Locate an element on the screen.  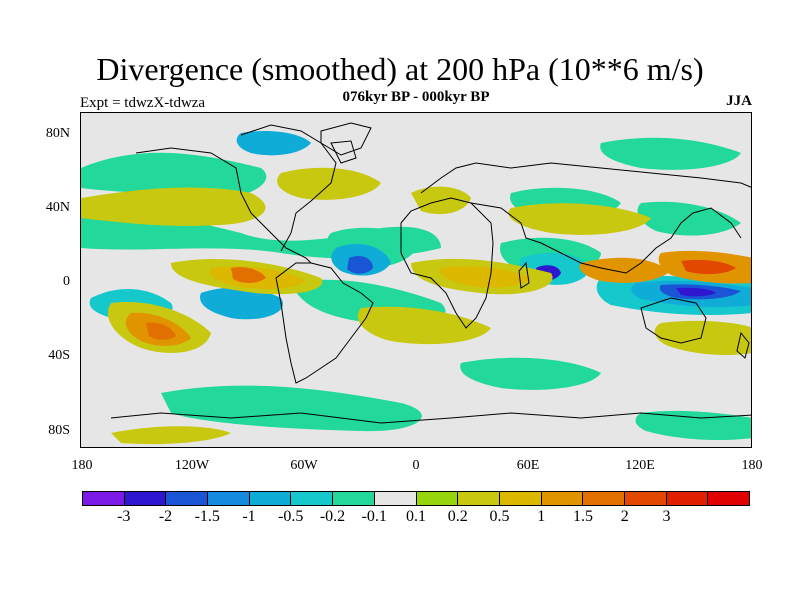
lon-label-180e: 180 is located at coordinates (752, 465).